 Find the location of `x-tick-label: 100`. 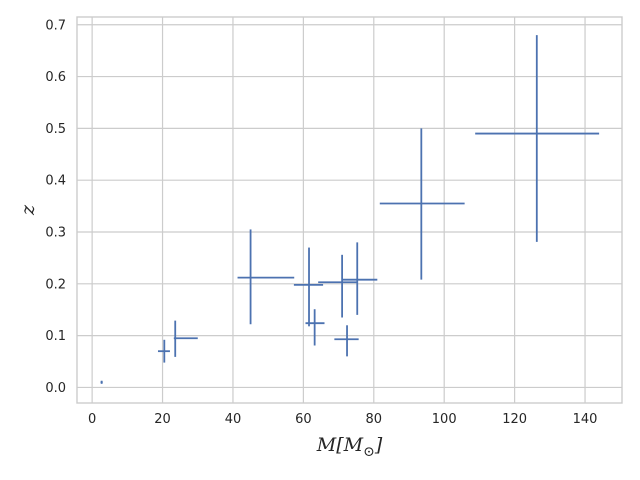

x-tick-label: 100 is located at coordinates (444, 419).